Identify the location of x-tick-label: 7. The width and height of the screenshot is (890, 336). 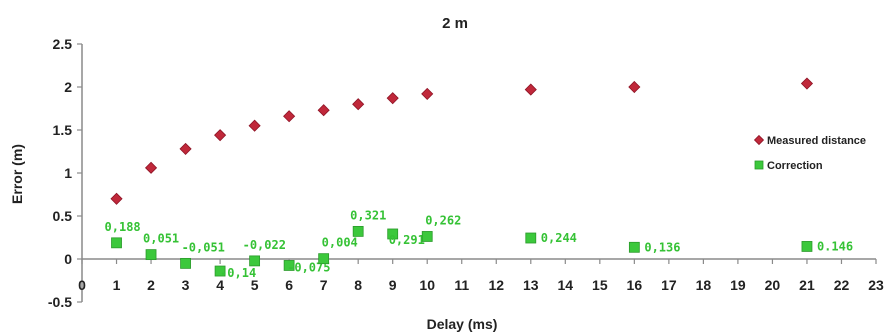
(324, 285).